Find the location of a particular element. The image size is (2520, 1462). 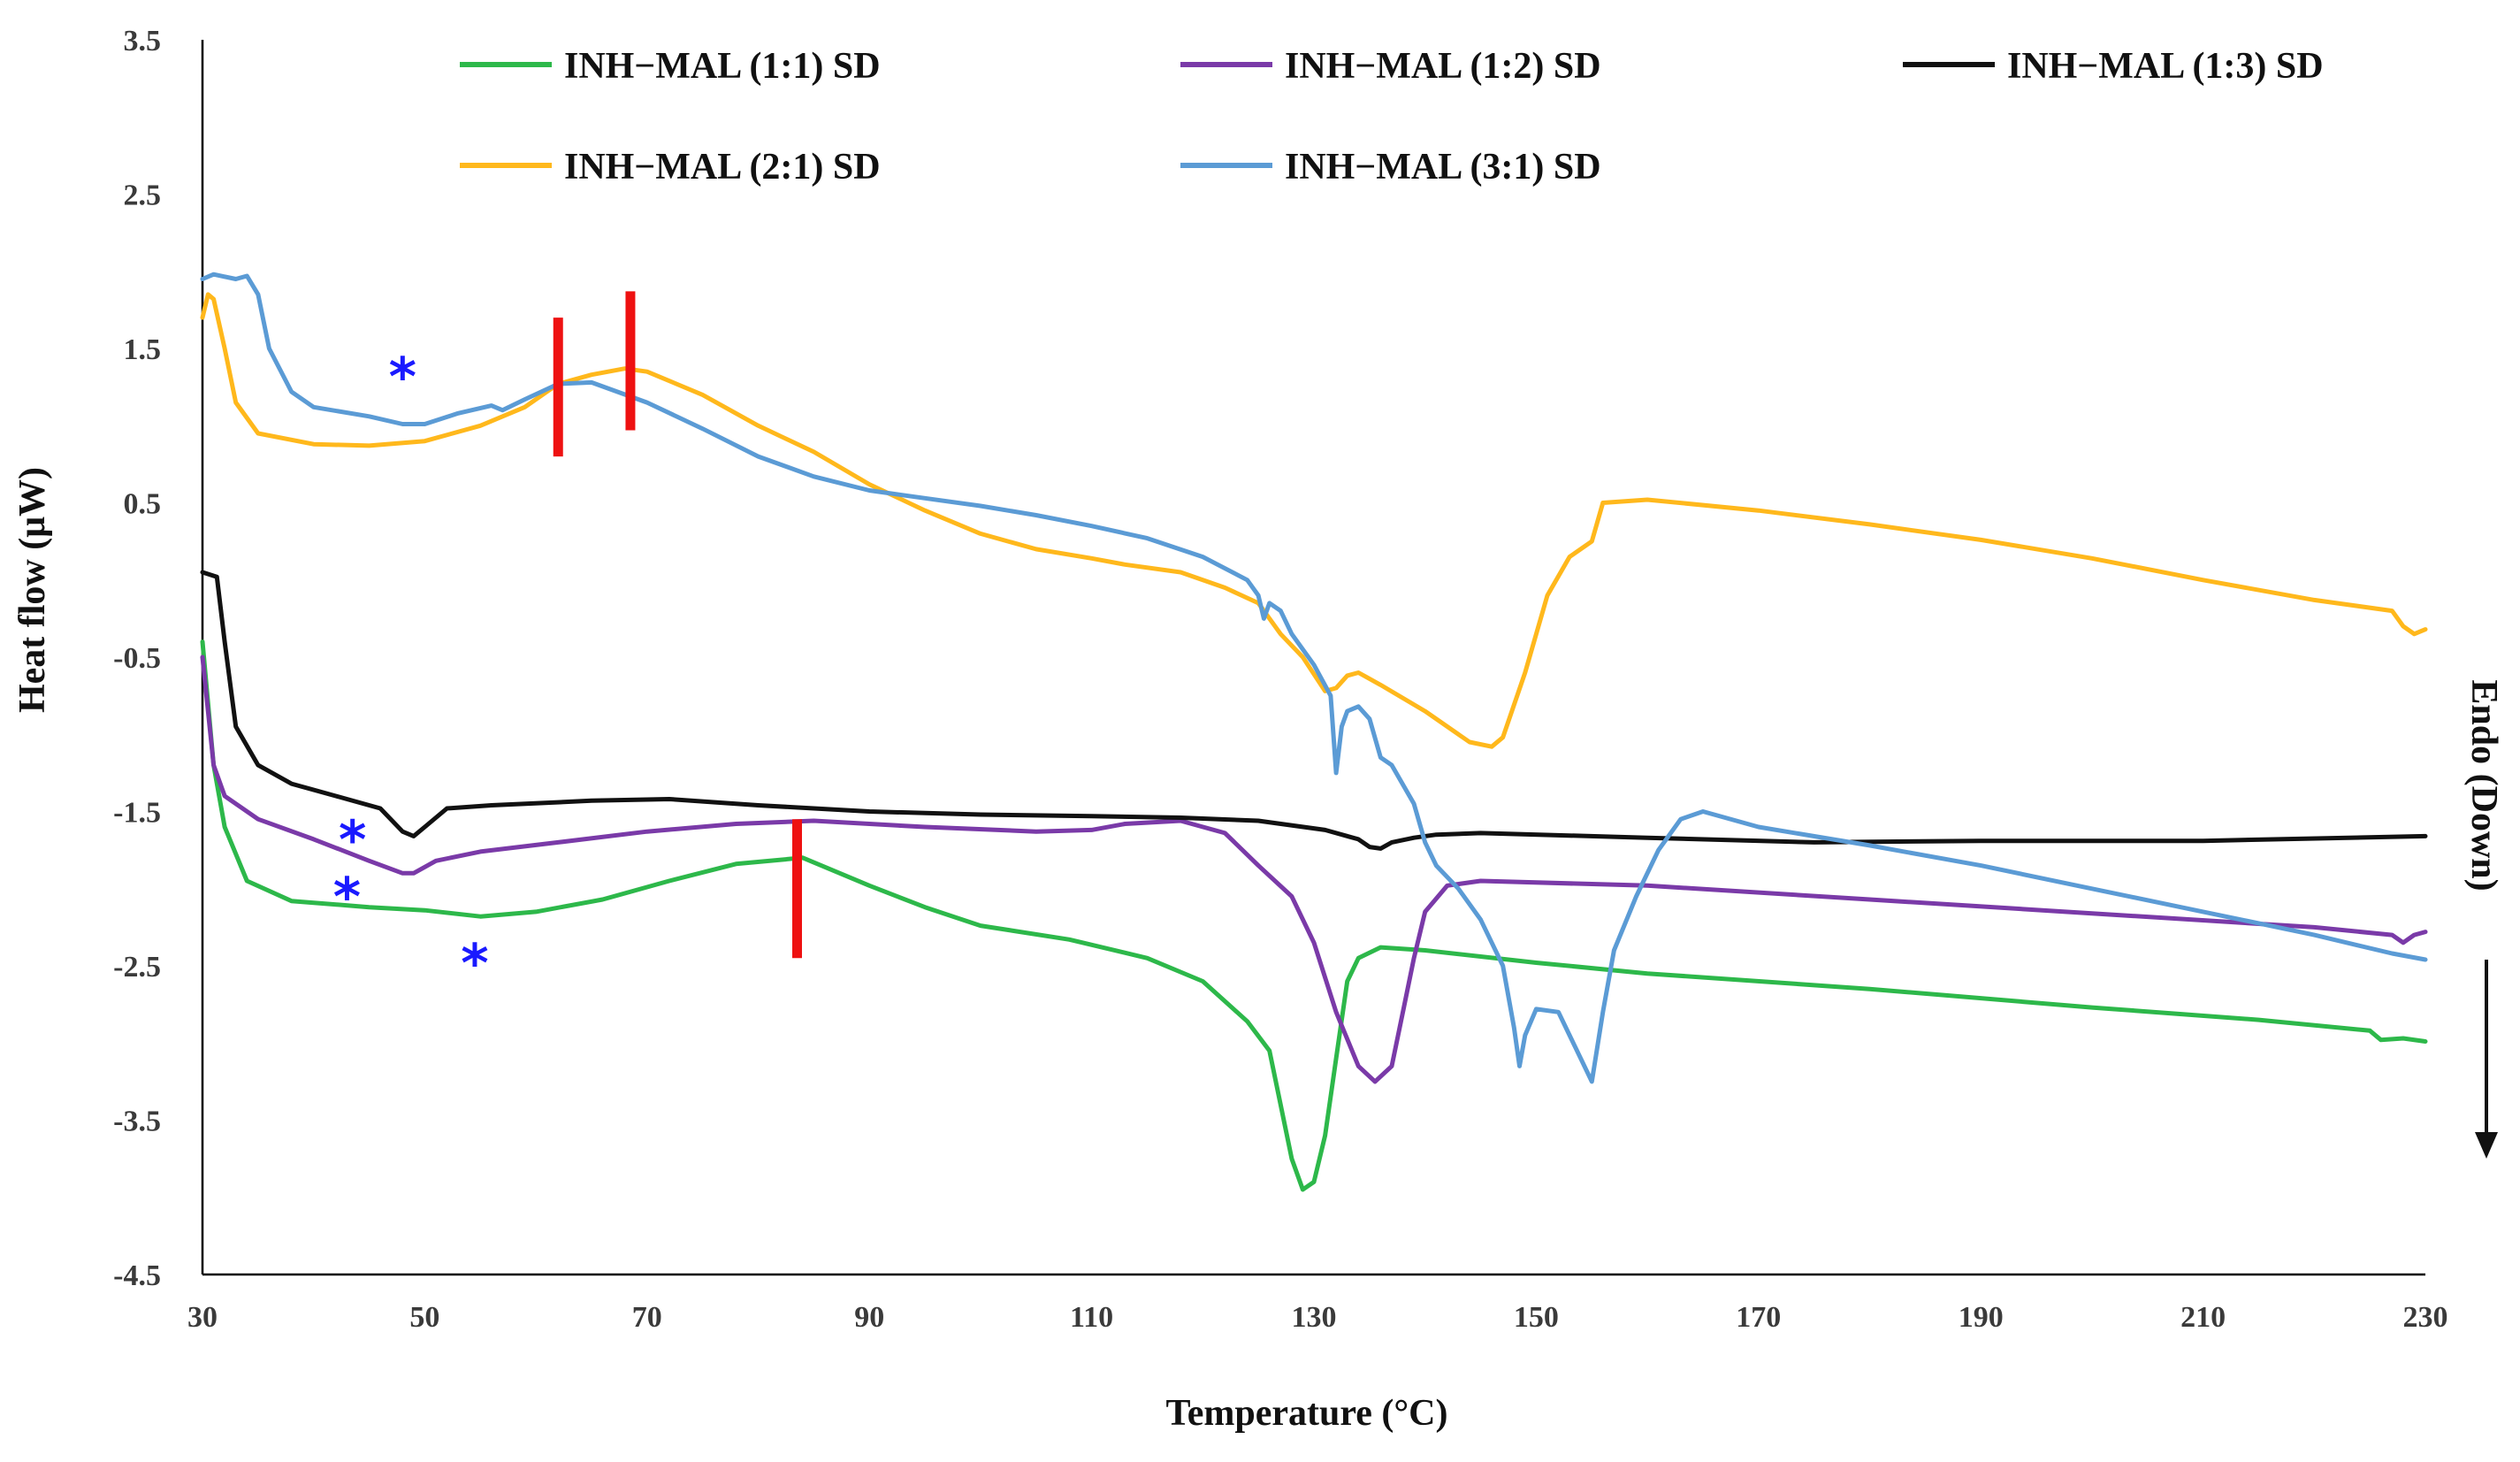

x-tick-label: 50 is located at coordinates (424, 1317).